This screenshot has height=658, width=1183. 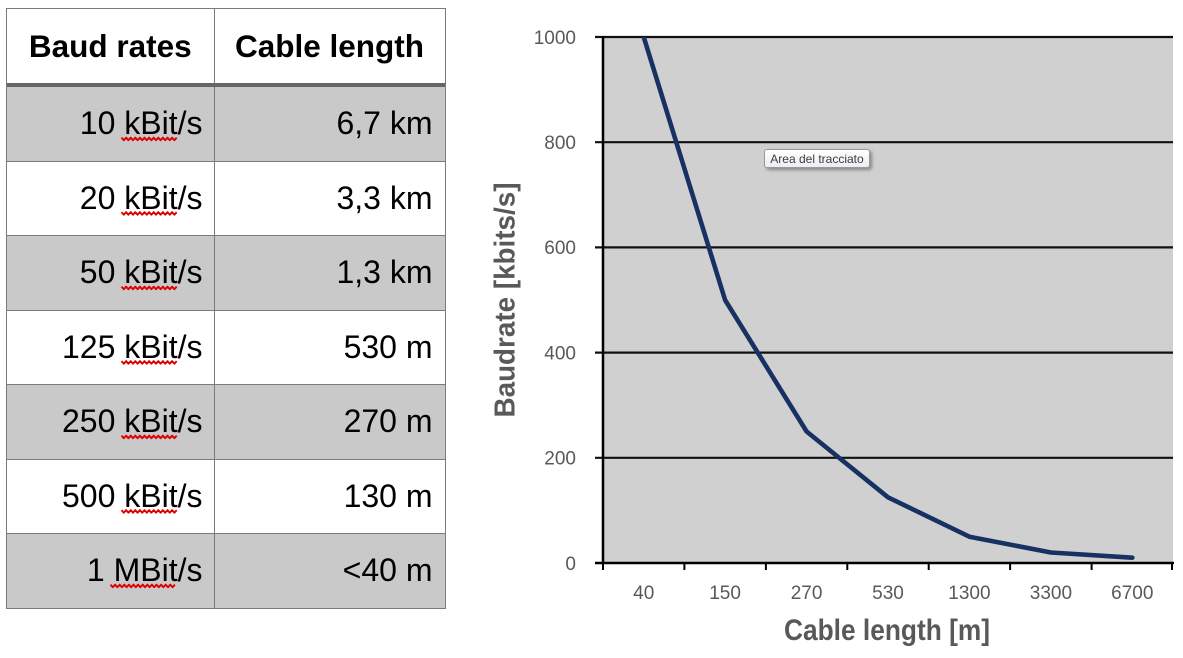 What do you see at coordinates (555, 38) in the screenshot?
I see `svg-text: 1000` at bounding box center [555, 38].